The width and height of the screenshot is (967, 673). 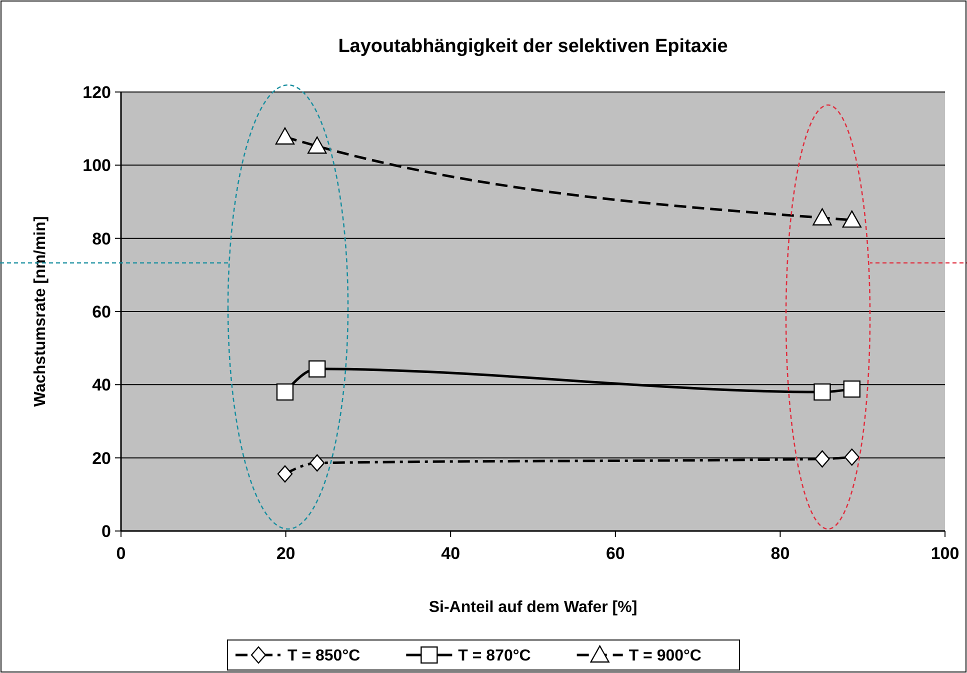 What do you see at coordinates (533, 46) in the screenshot?
I see `chart-title: Layoutabhängigkeit der selektiven Epitaxie` at bounding box center [533, 46].